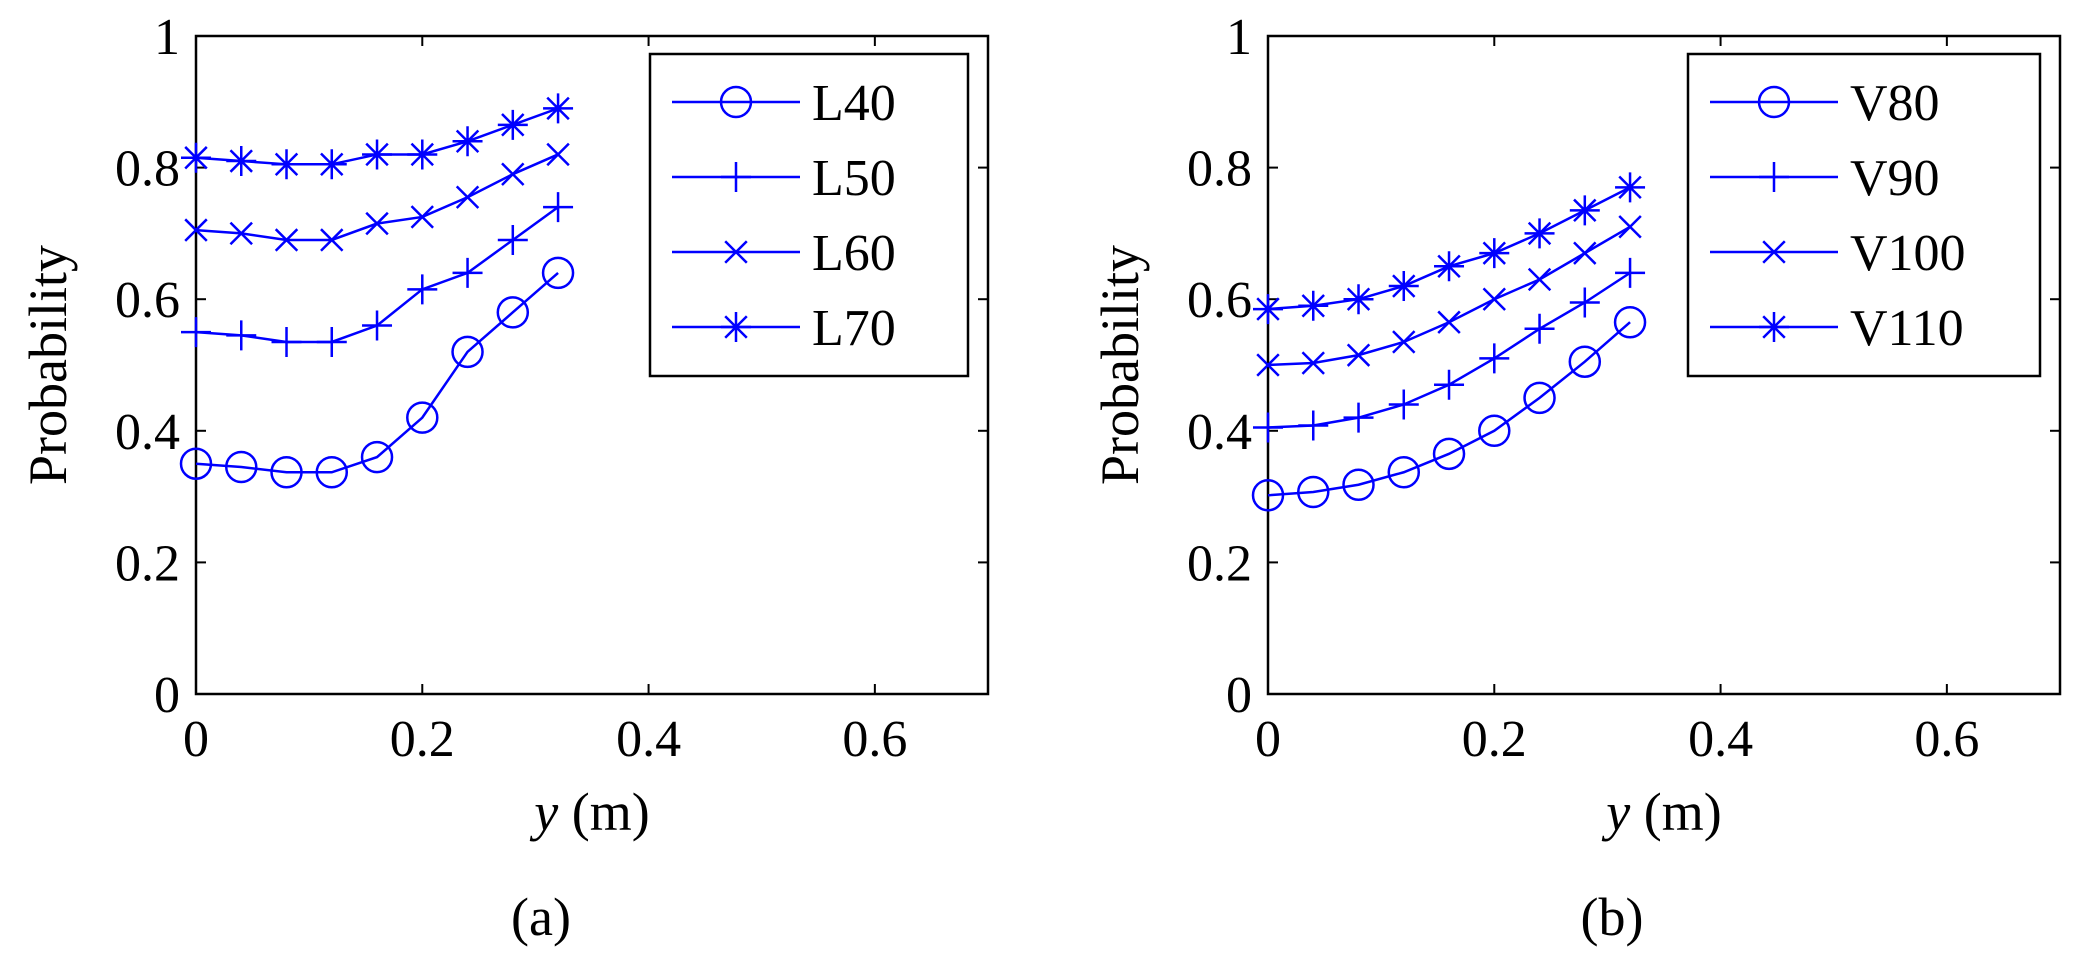  What do you see at coordinates (1825, 103) in the screenshot?
I see `legend-item-V80: V80` at bounding box center [1825, 103].